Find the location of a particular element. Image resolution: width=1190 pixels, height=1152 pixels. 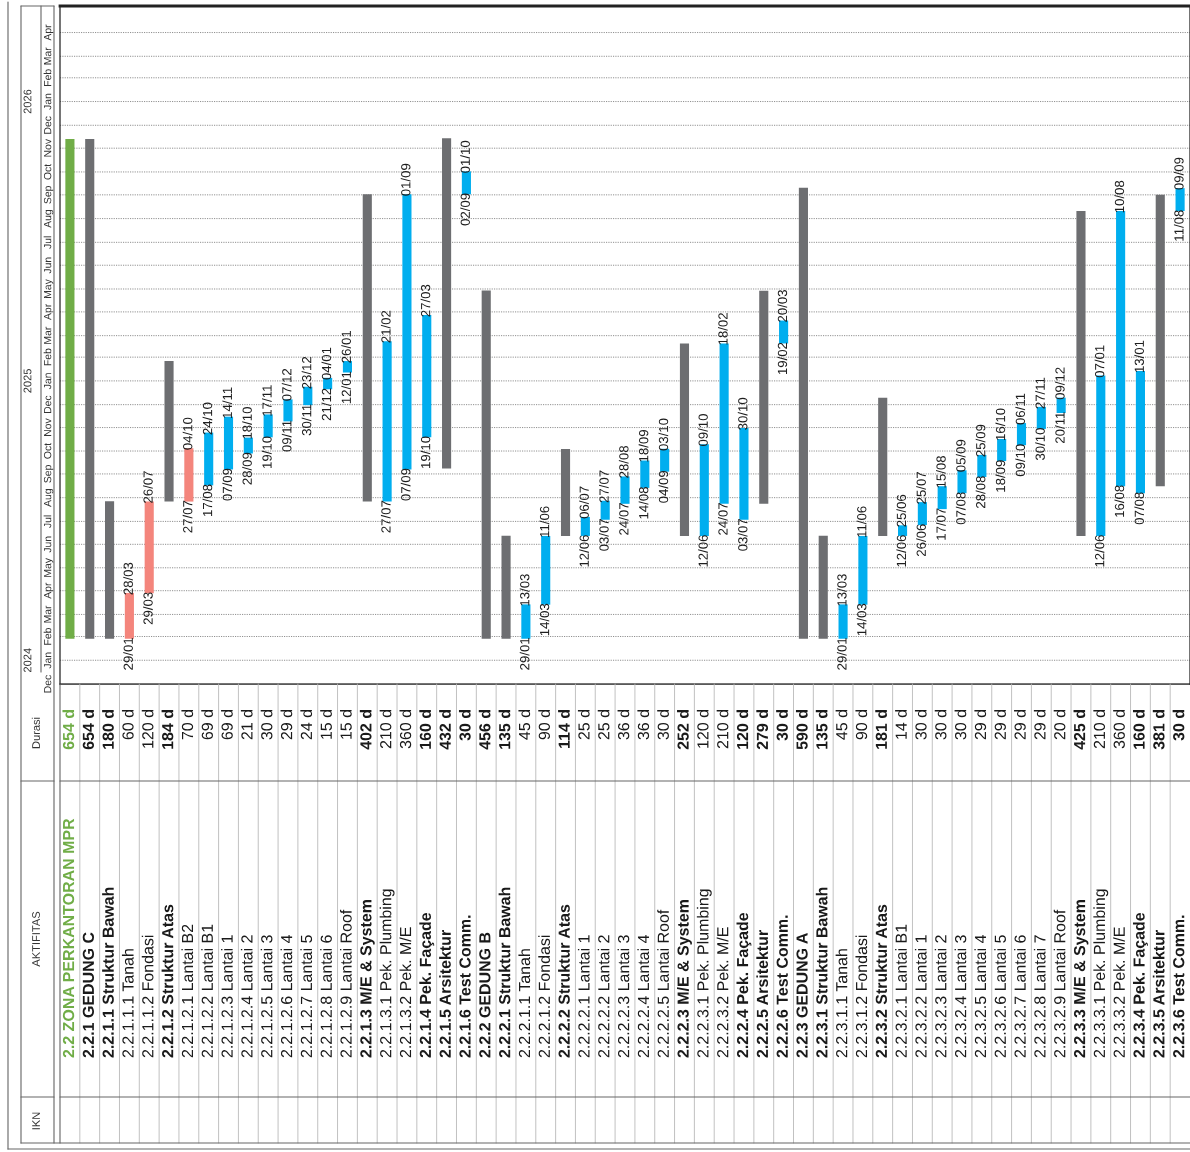

annotation: 04/10 is located at coordinates (187, 433).